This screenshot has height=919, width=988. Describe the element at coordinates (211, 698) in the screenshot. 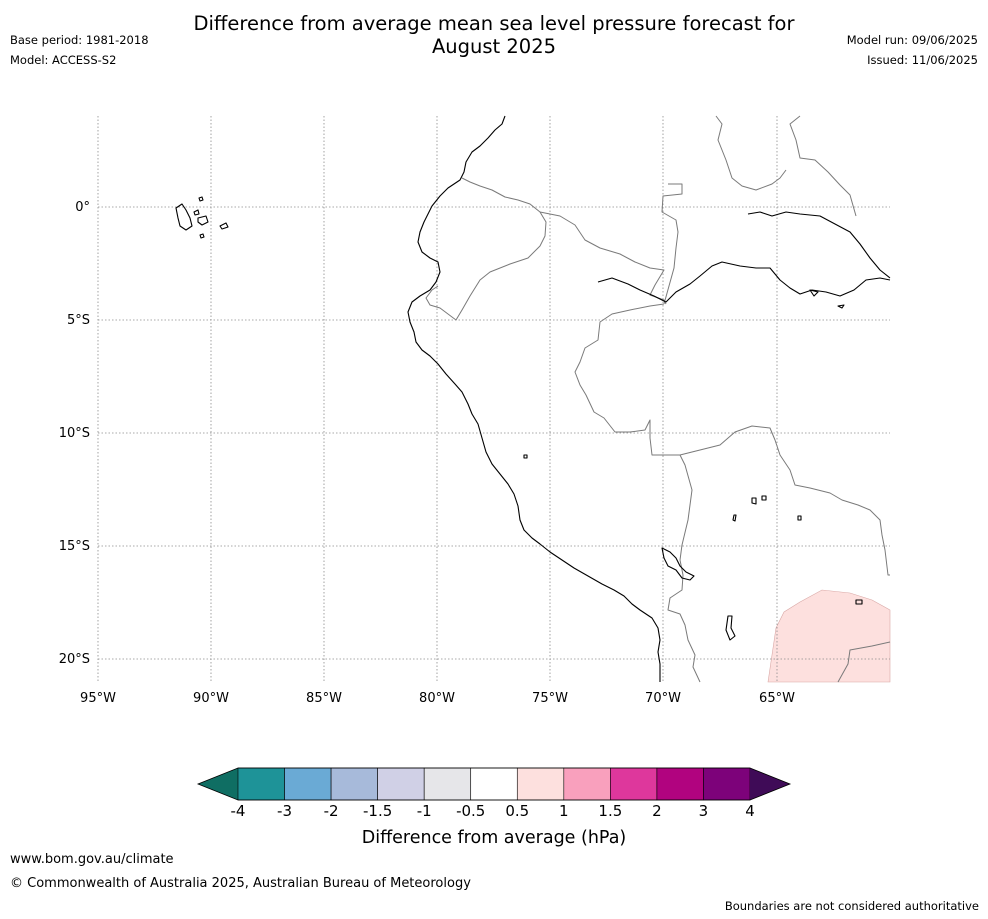

I see `lon-label-1: 90°W` at that location.